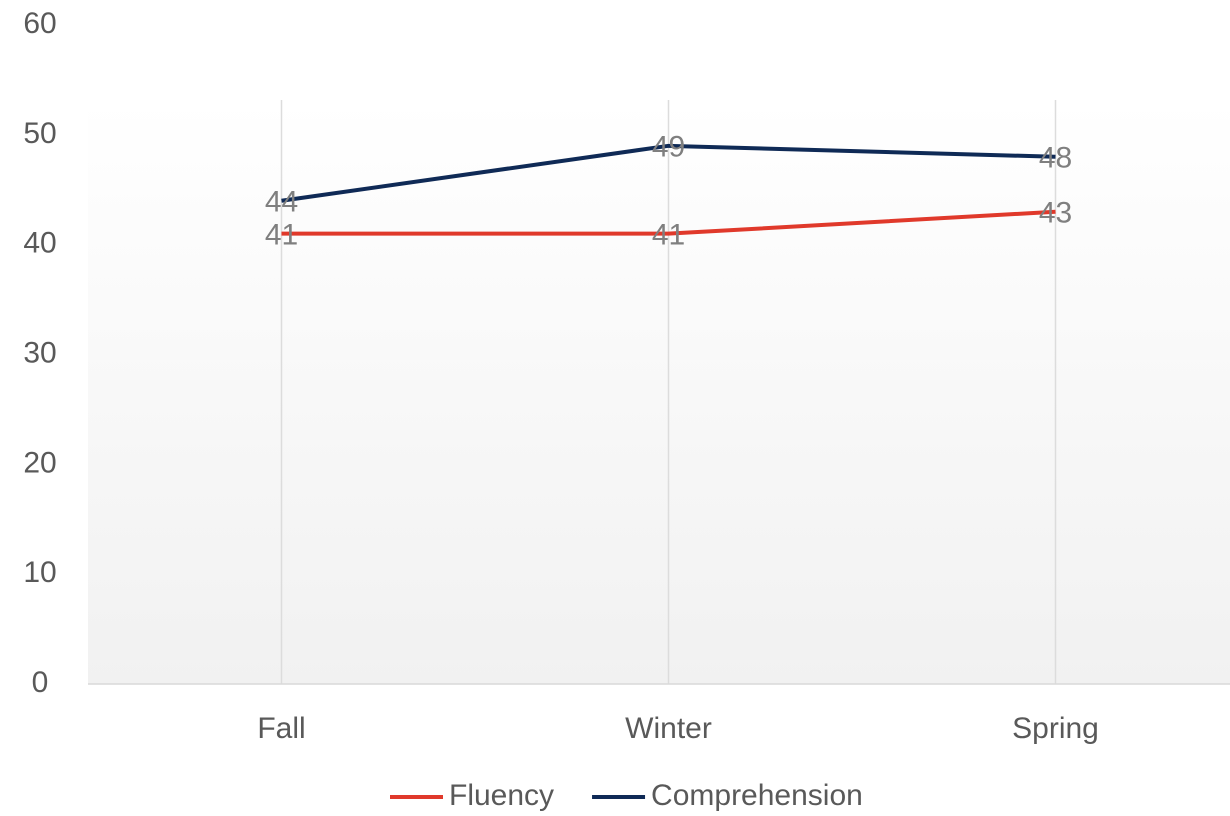  Describe the element at coordinates (1055, 213) in the screenshot. I see `data-label: 43` at that location.